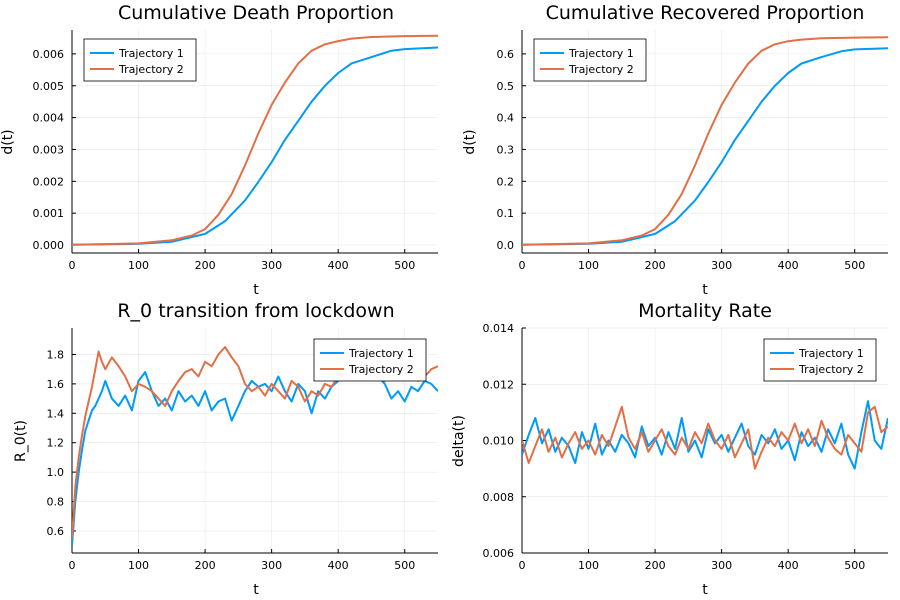 The height and width of the screenshot is (600, 900). What do you see at coordinates (506, 245) in the screenshot?
I see `y-tick-label: 0.0` at bounding box center [506, 245].